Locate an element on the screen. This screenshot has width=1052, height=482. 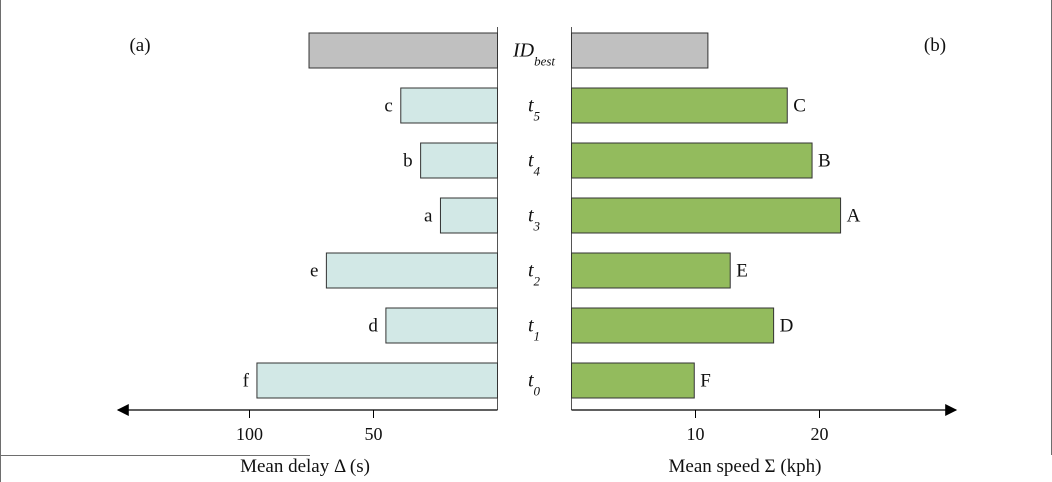
speed-bar-label: B is located at coordinates (824, 161).